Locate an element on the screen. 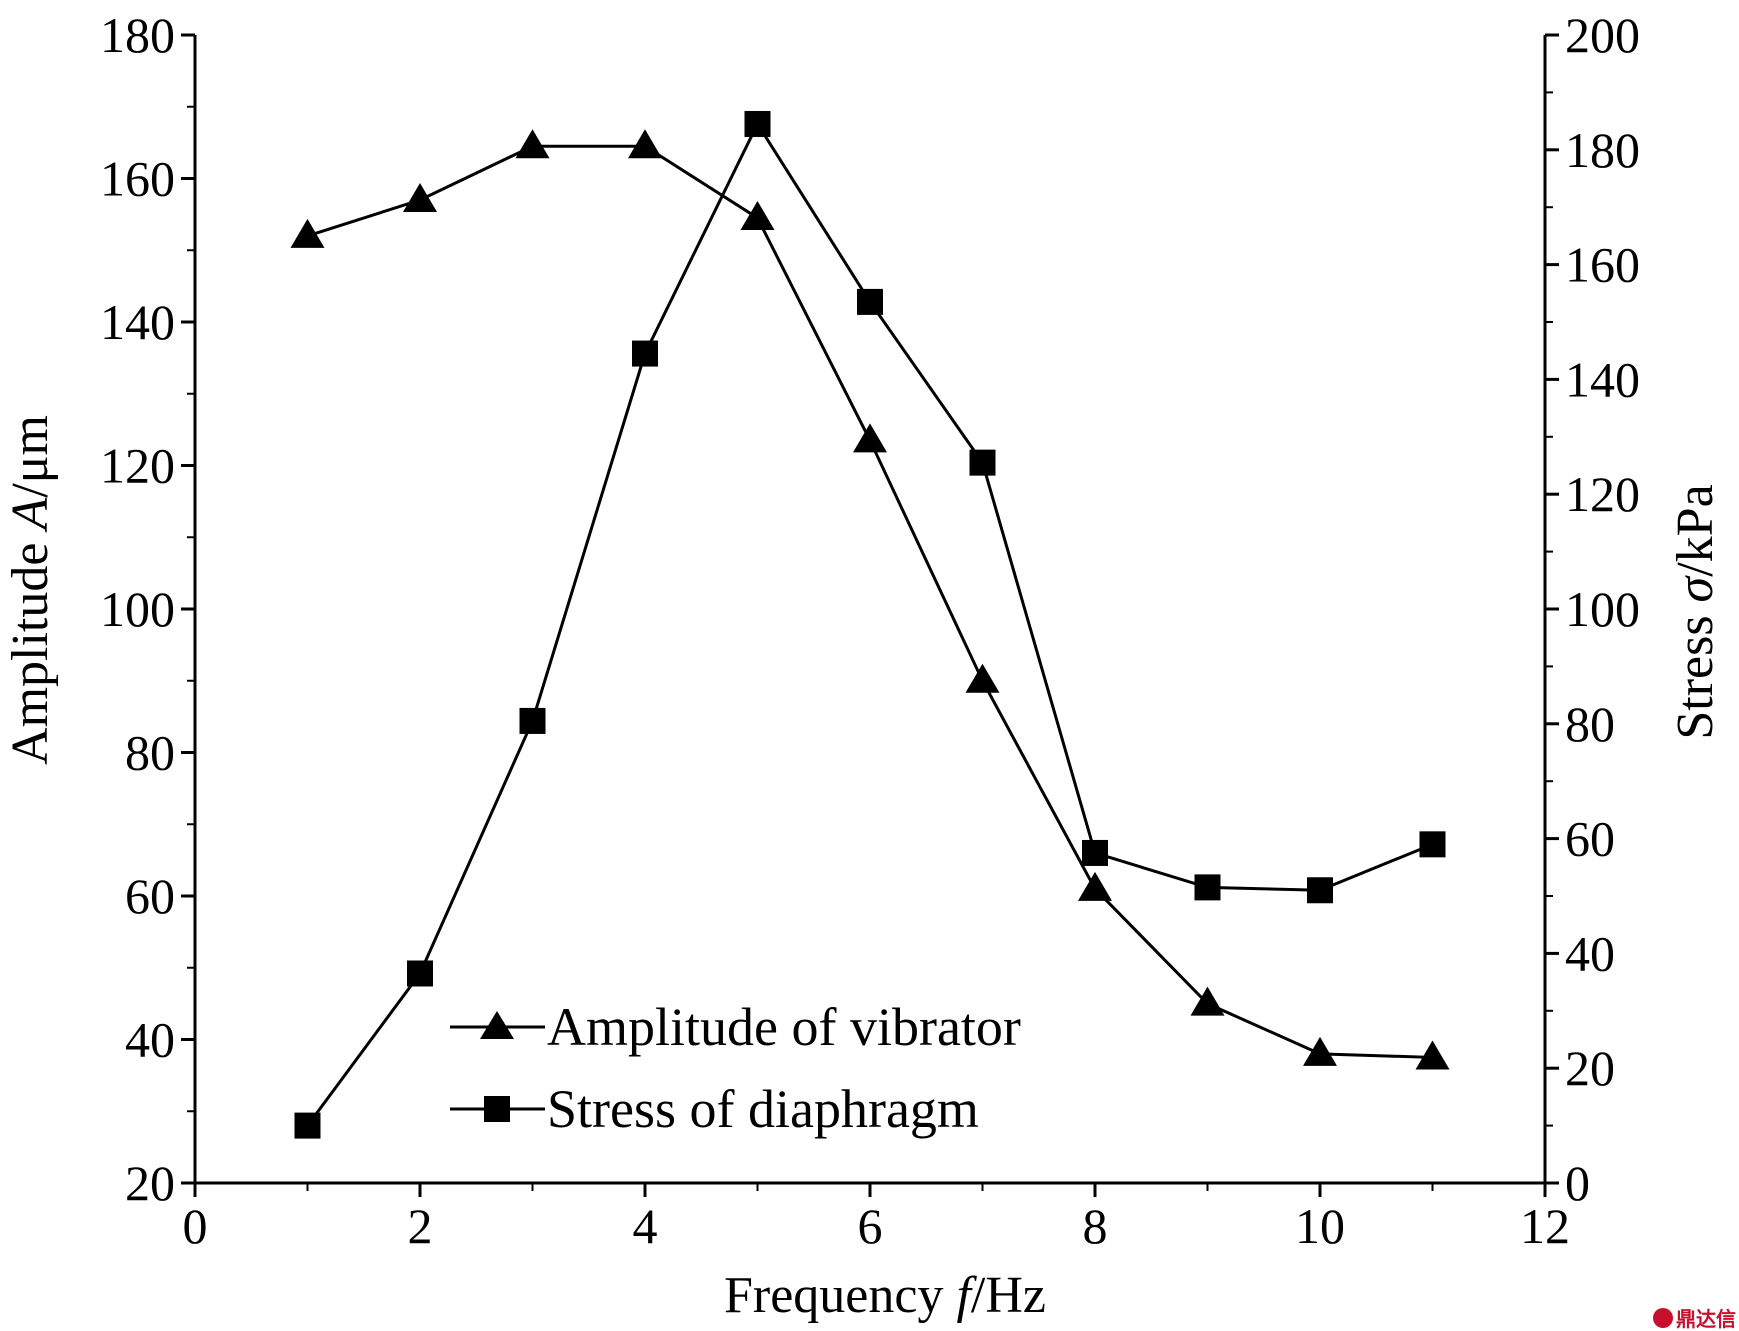 Image resolution: width=1739 pixels, height=1331 pixels. x-axis: 0 2 4 6 8 10 12 is located at coordinates (876, 1218).